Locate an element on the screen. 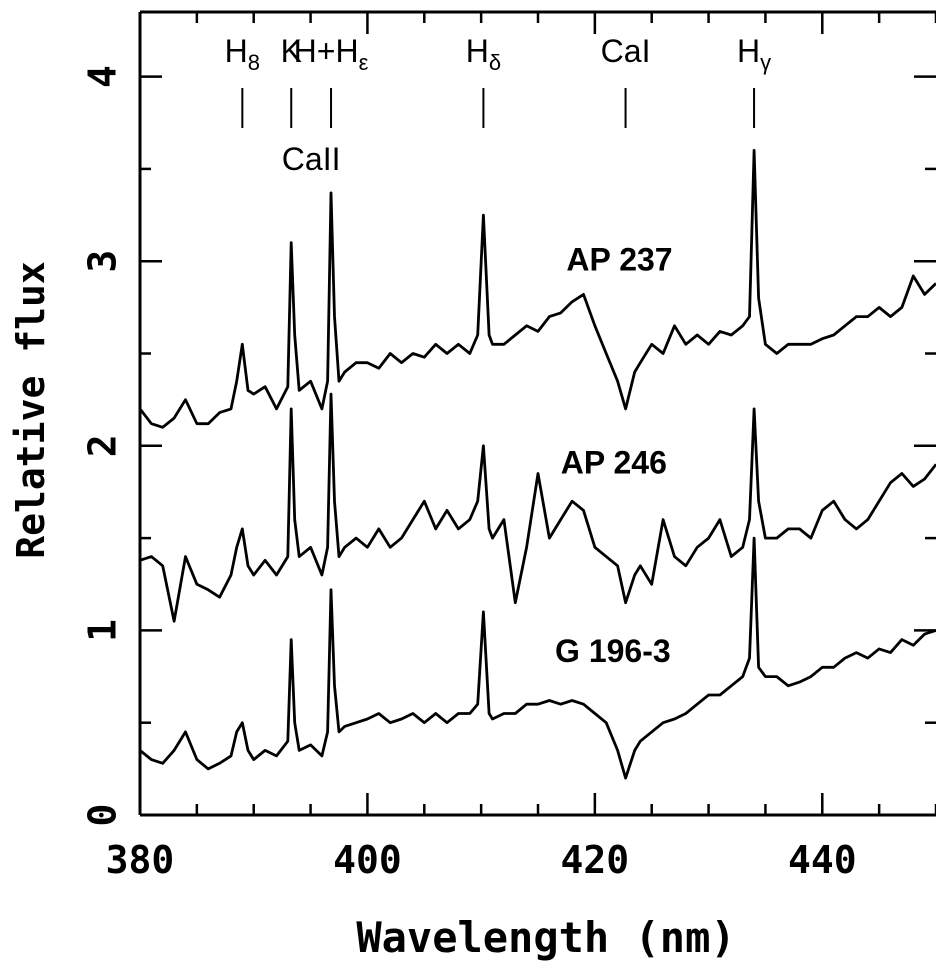 The height and width of the screenshot is (968, 936). caii-group-label: CaII is located at coordinates (311, 159).